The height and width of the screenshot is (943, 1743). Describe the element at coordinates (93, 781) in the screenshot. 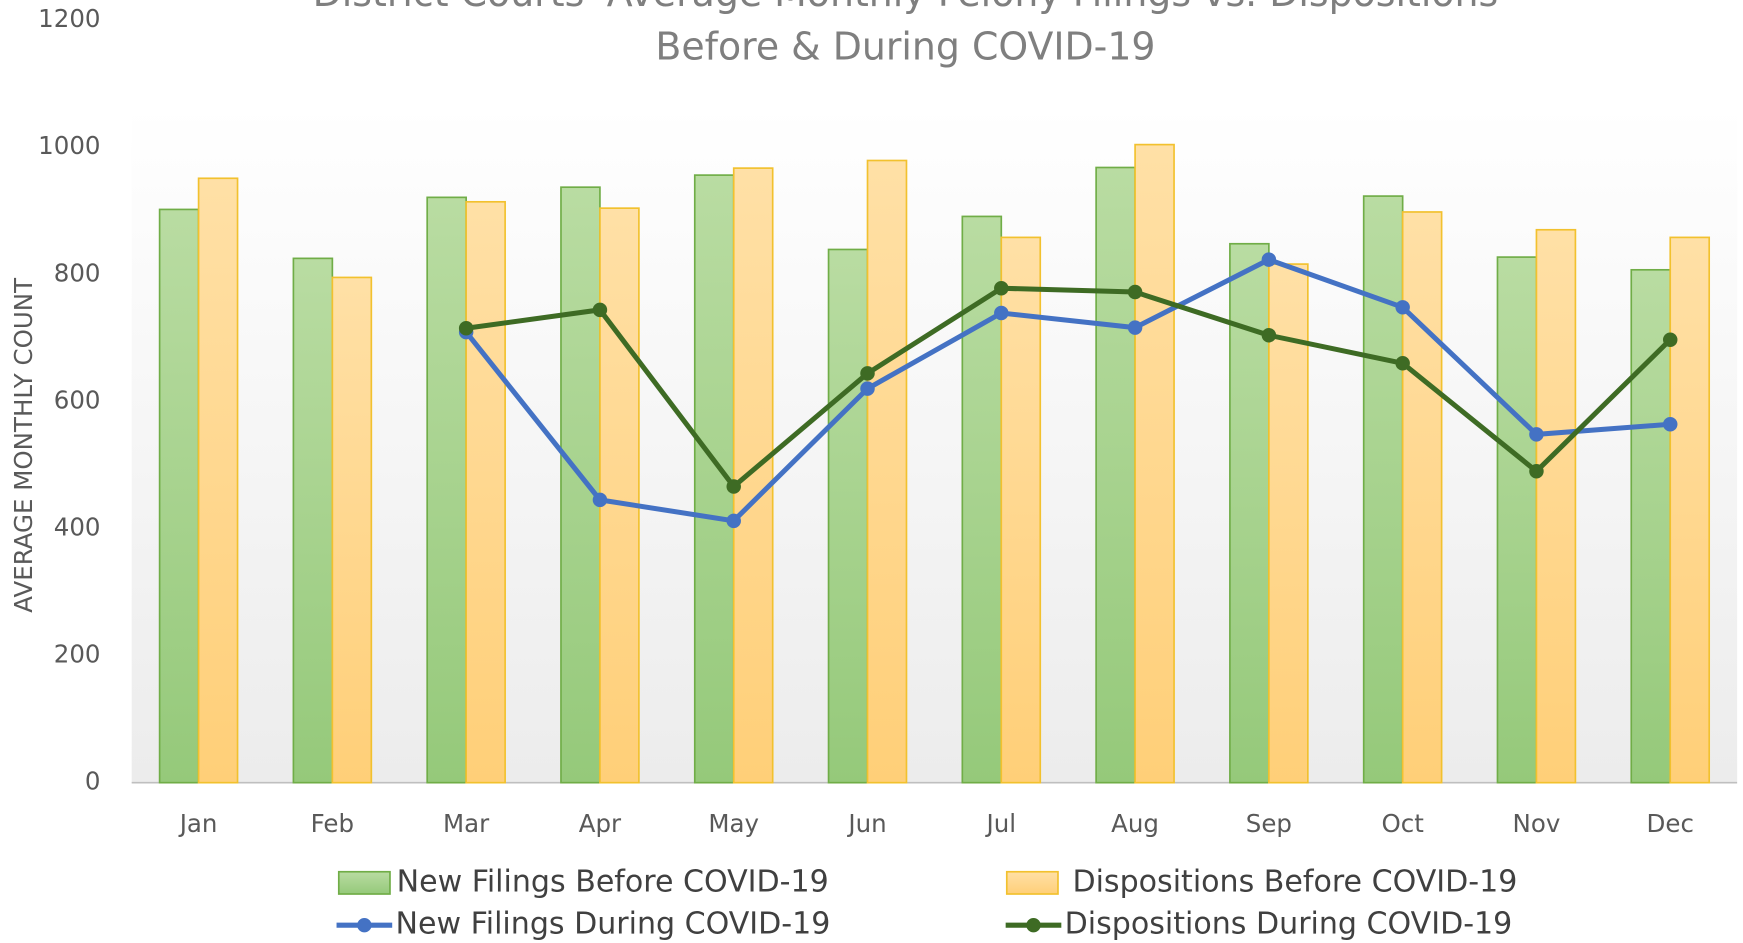

I see `y-tick-label: 0` at that location.